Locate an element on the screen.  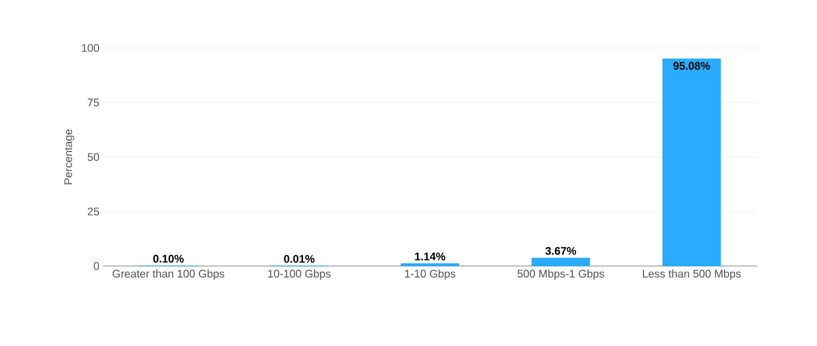
data-label: 0.01% is located at coordinates (299, 258).